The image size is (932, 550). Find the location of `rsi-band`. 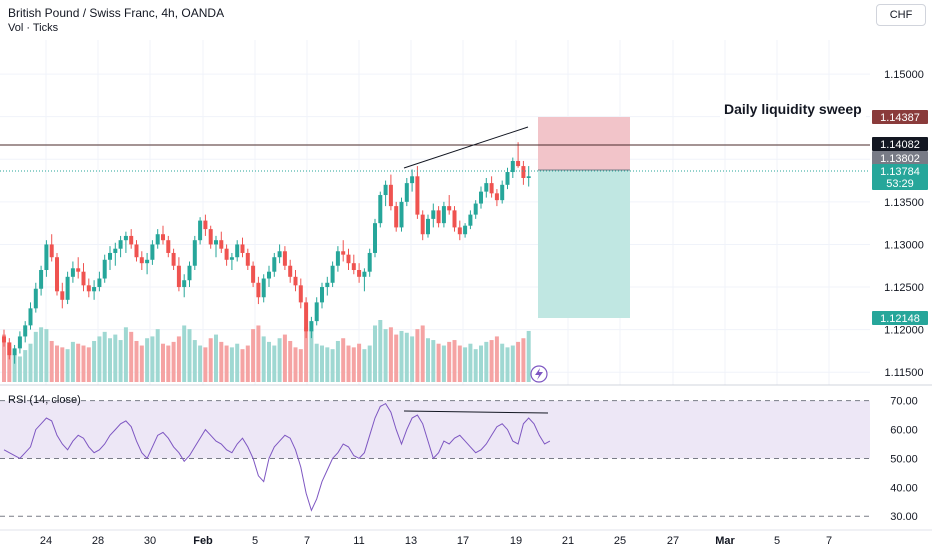

rsi-band is located at coordinates (435, 429).